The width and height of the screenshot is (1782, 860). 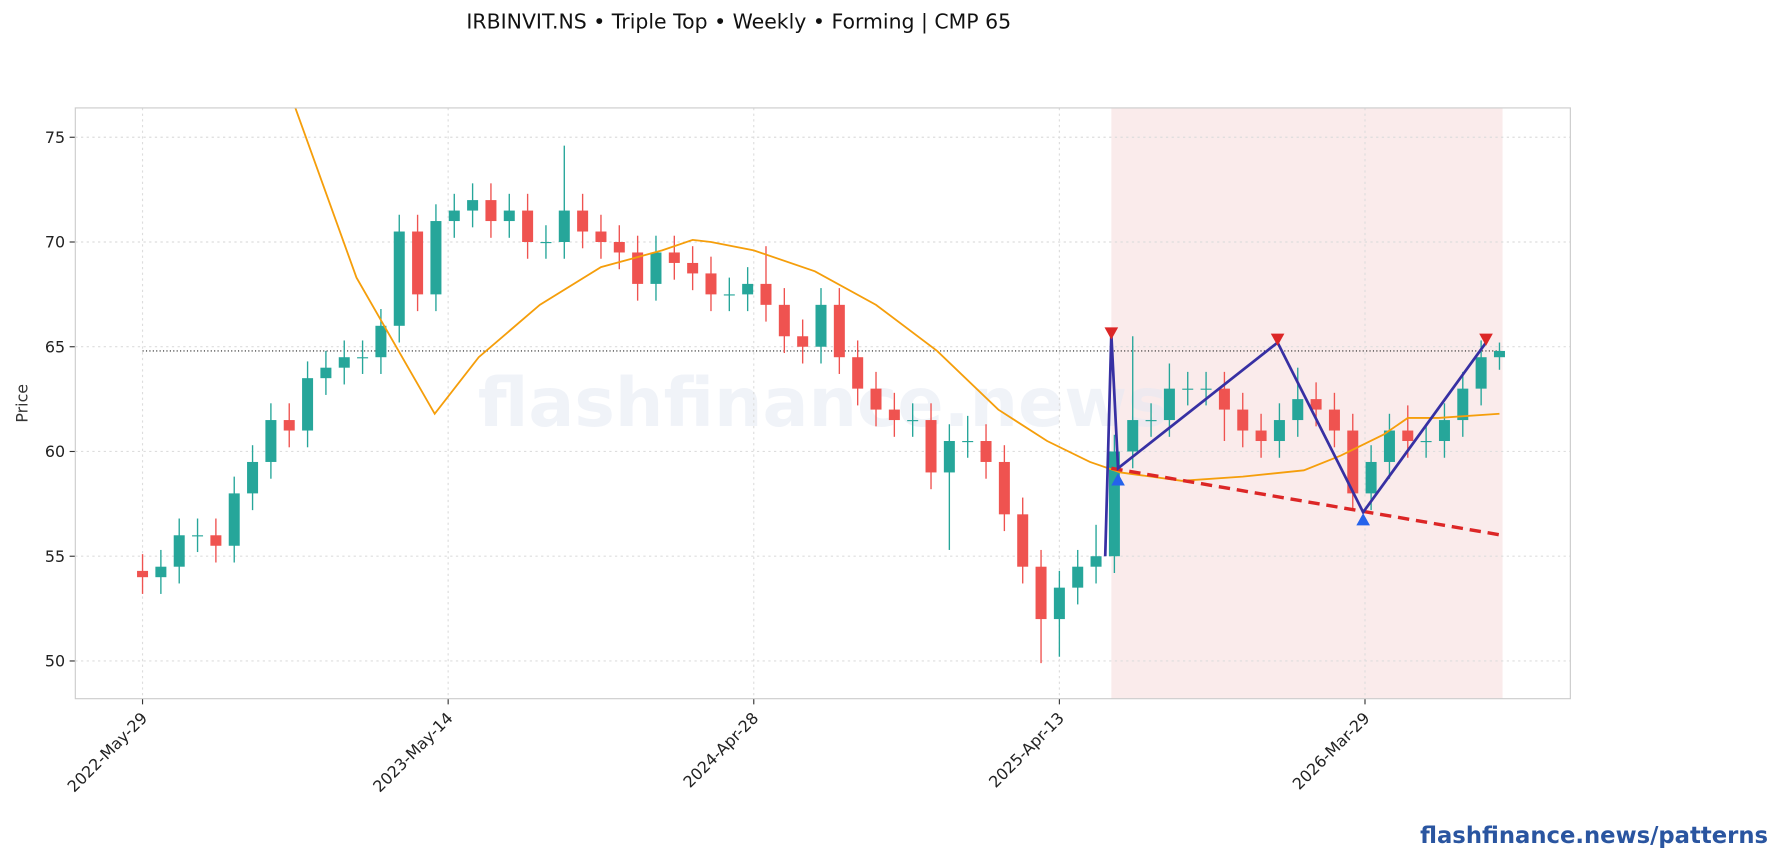 What do you see at coordinates (1594, 836) in the screenshot?
I see `footer-link: flashfinance.news/patterns` at bounding box center [1594, 836].